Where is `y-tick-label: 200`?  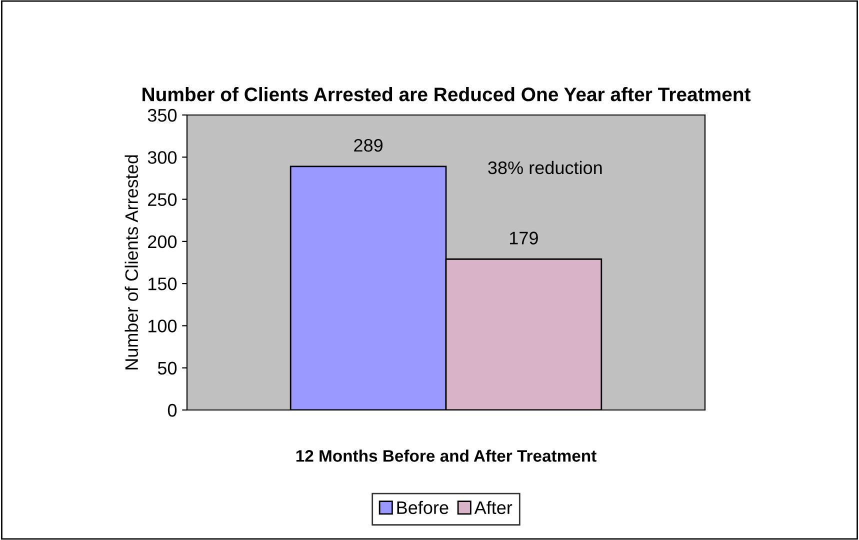 y-tick-label: 200 is located at coordinates (162, 241).